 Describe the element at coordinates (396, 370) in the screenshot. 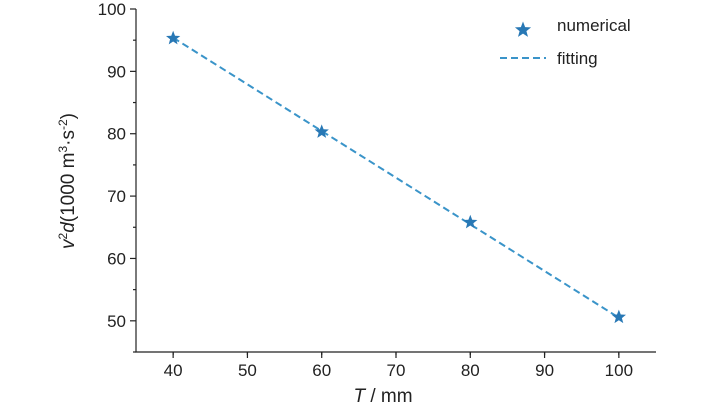

I see `x-tick-label: 70` at that location.